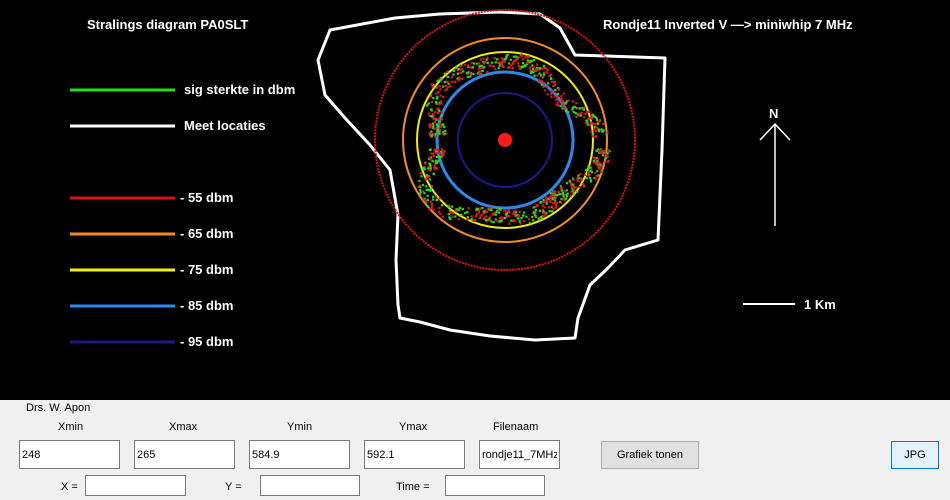 This screenshot has height=500, width=950. What do you see at coordinates (135, 485) in the screenshot?
I see `x-coord-input` at bounding box center [135, 485].